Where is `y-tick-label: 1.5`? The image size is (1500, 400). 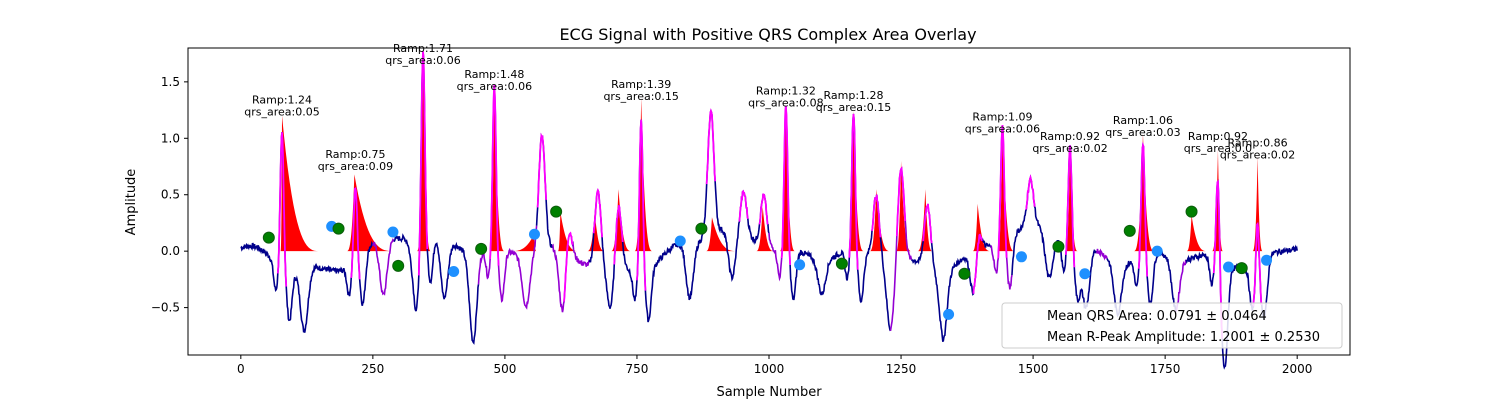
y-tick-label: 1.5 is located at coordinates (170, 82).